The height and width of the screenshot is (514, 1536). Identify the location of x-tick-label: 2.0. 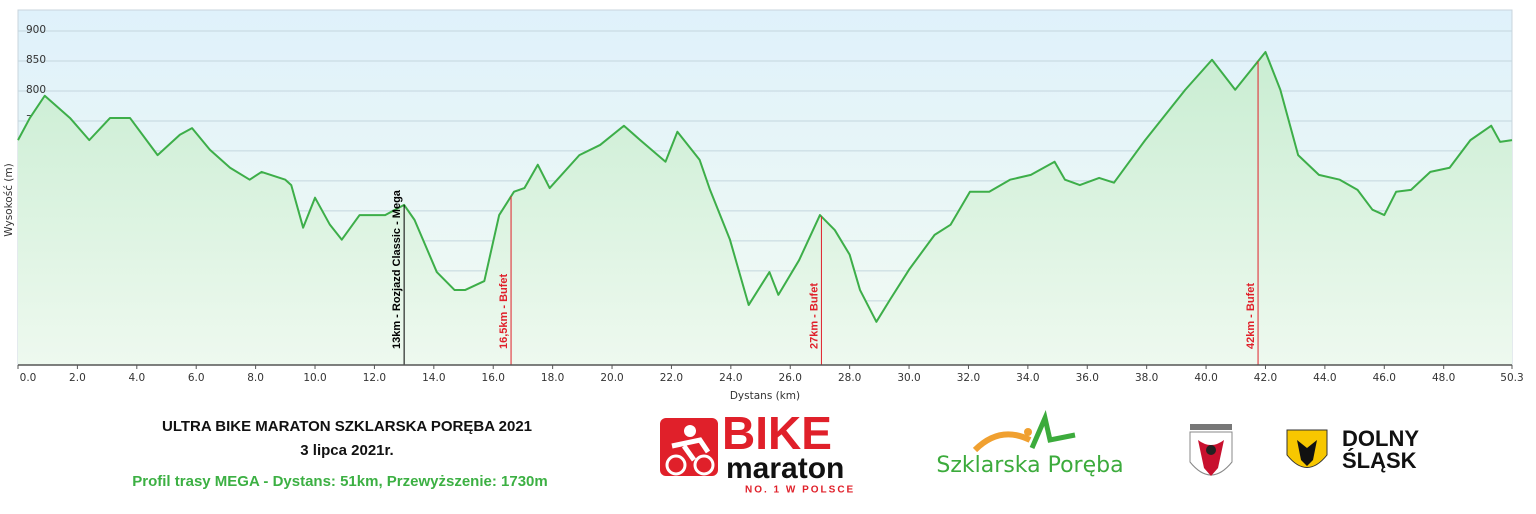
(77, 378).